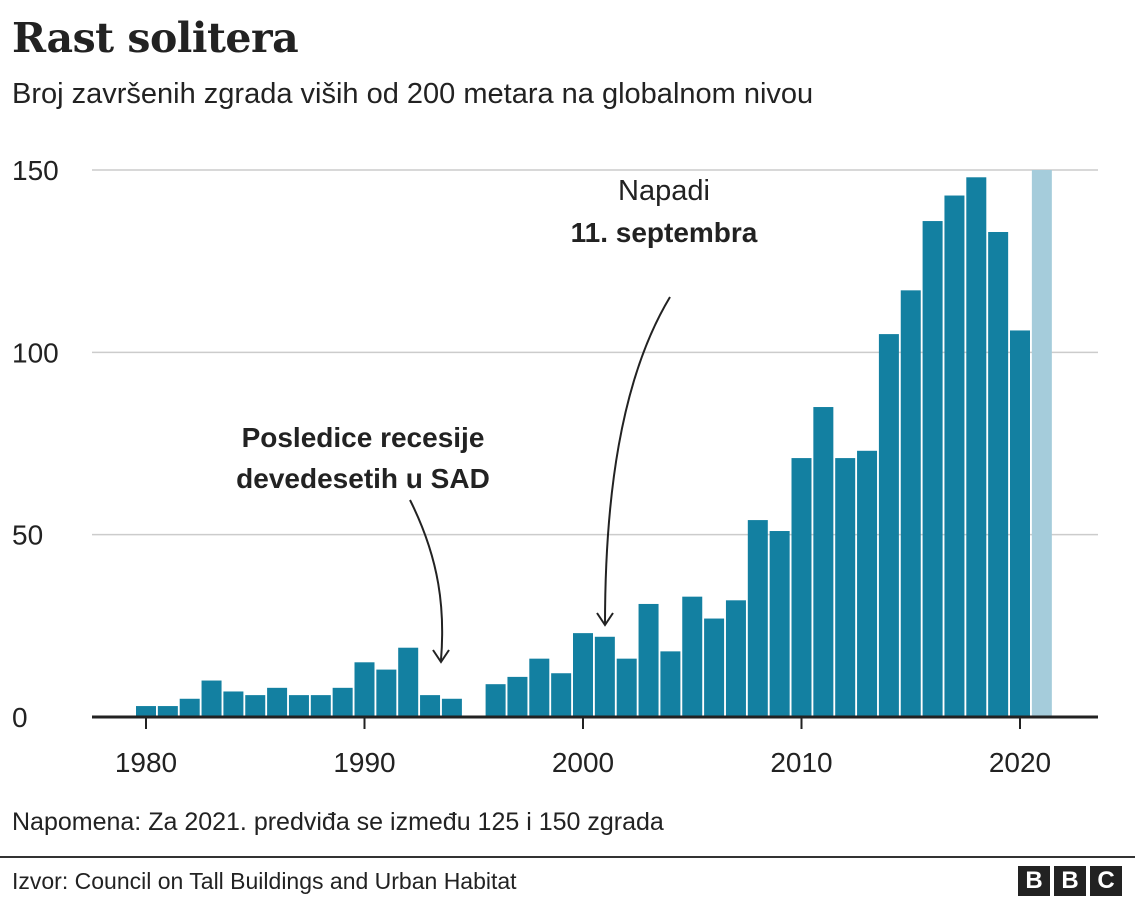  I want to click on x-tick-label: 1980, so click(146, 762).